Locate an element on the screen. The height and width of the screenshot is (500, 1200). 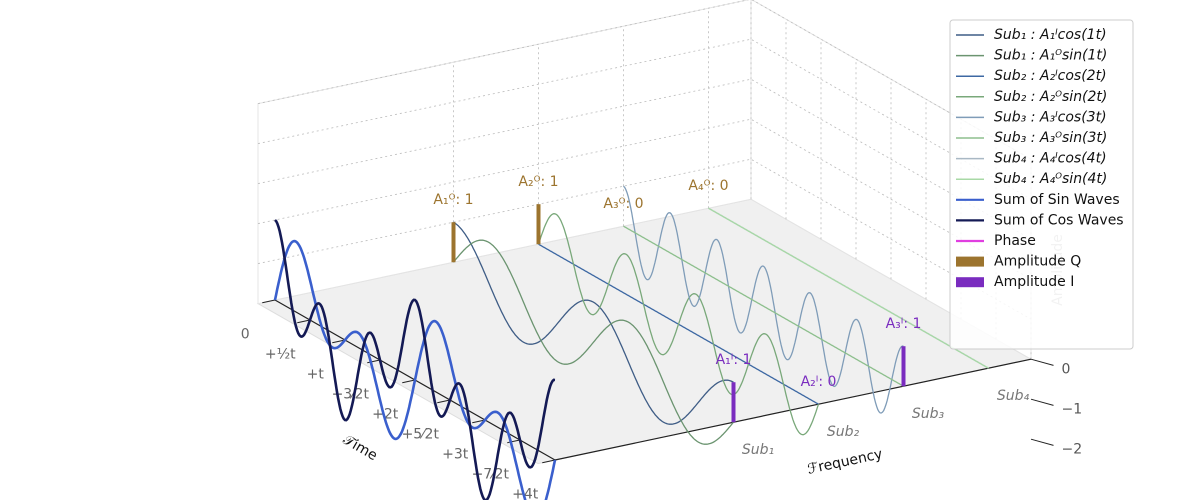
legend-label: Sub₂ : A₂ᴵcos(2t) is located at coordinates (1050, 76).